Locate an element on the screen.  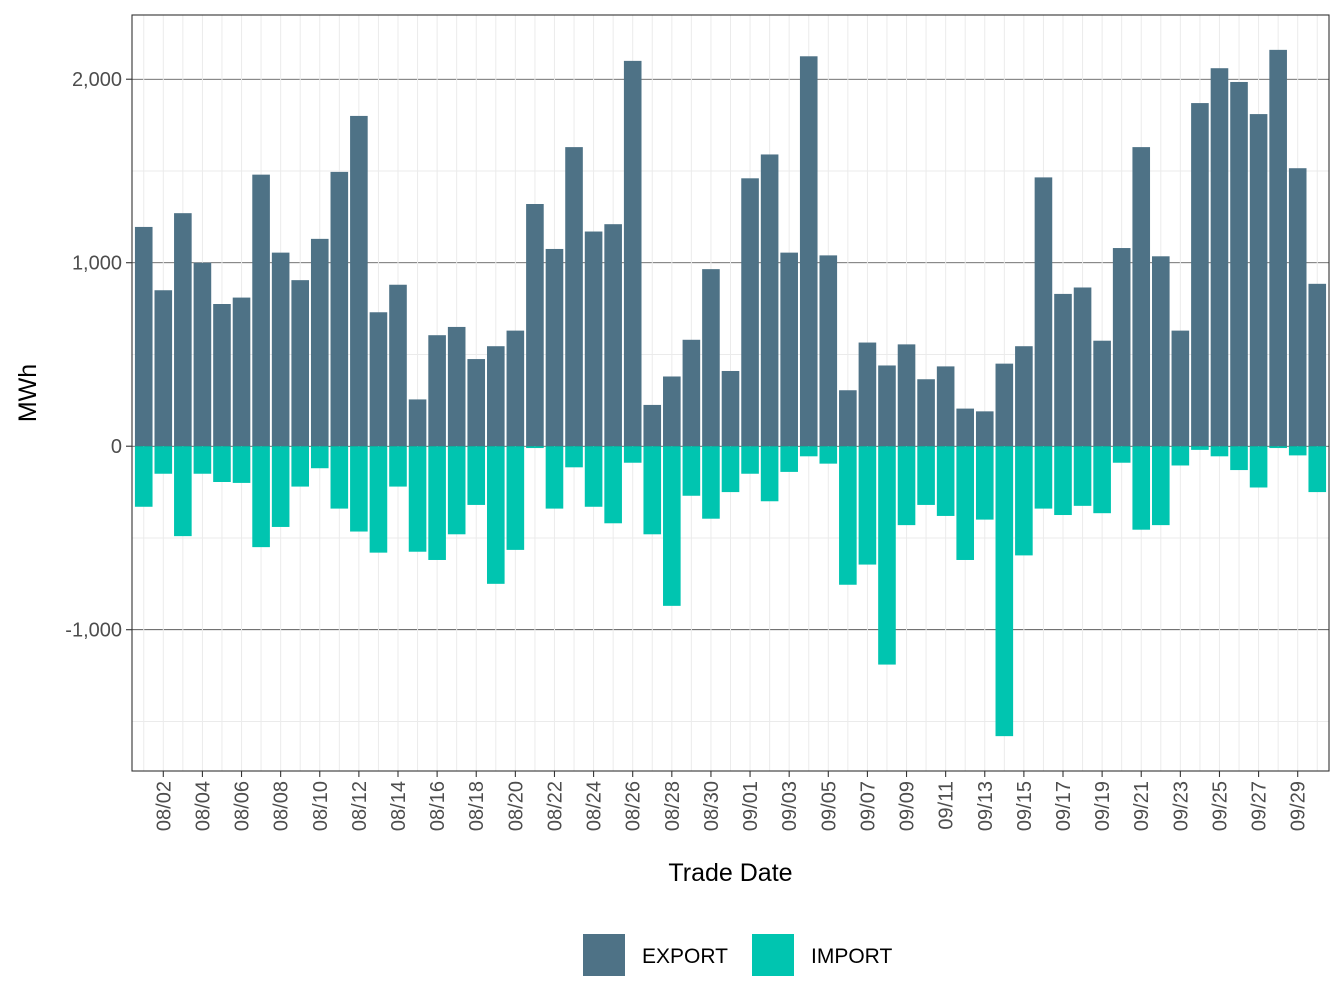
x-tick-label: 09/07 is located at coordinates (868, 806).